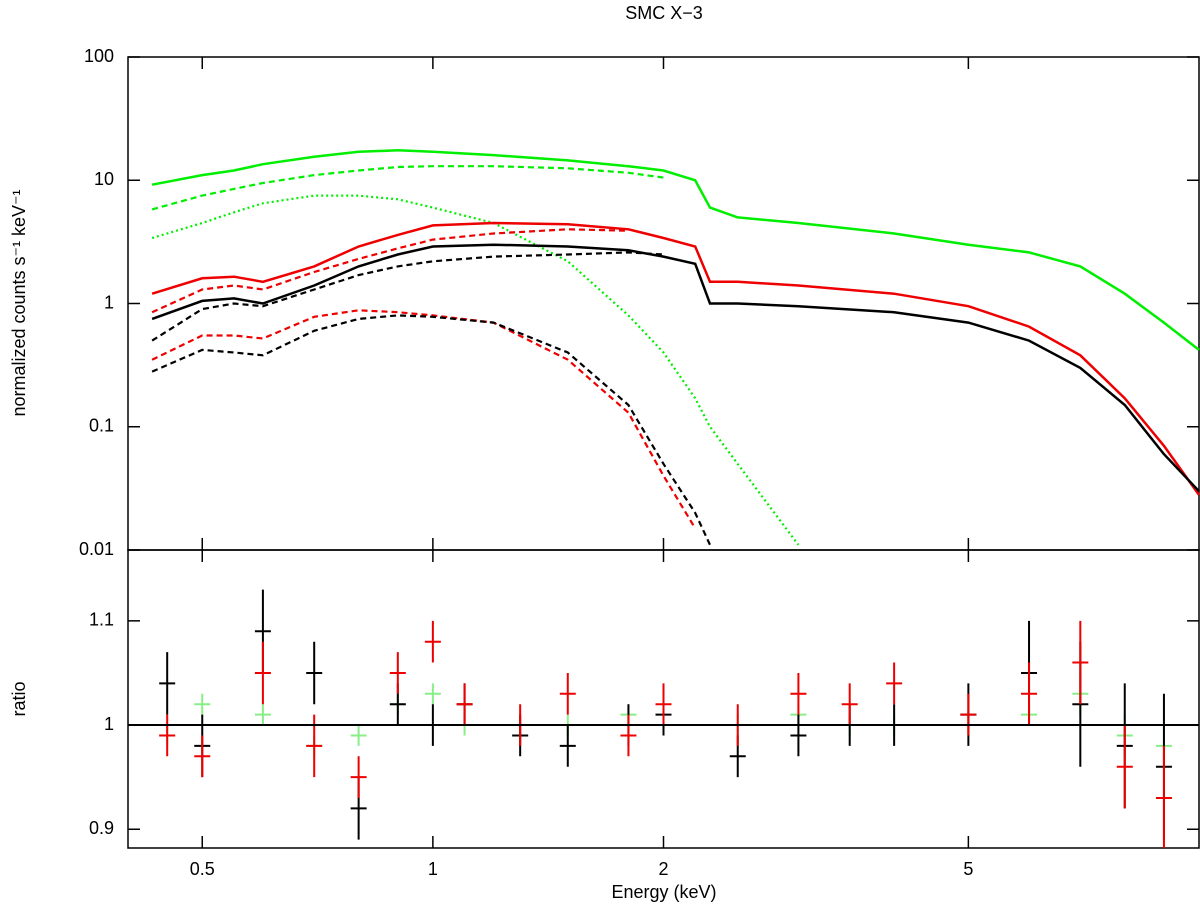 The height and width of the screenshot is (906, 1200). What do you see at coordinates (101, 828) in the screenshot?
I see `y-tick-label: 0.9` at bounding box center [101, 828].